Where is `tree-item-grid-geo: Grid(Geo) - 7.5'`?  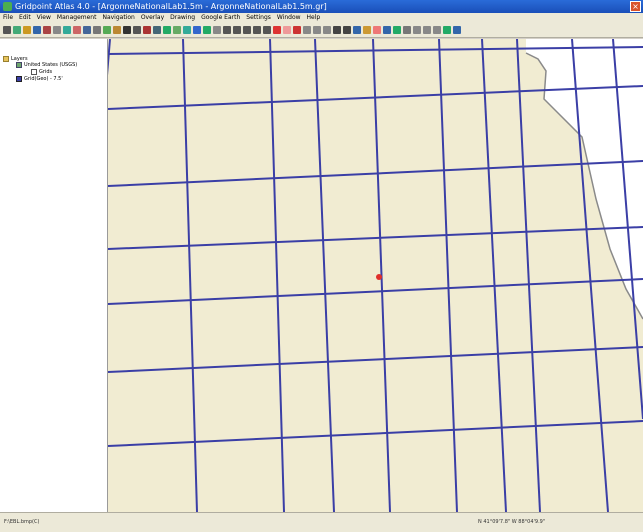 tree-item-grid-geo: Grid(Geo) - 7.5' is located at coordinates (39, 79).